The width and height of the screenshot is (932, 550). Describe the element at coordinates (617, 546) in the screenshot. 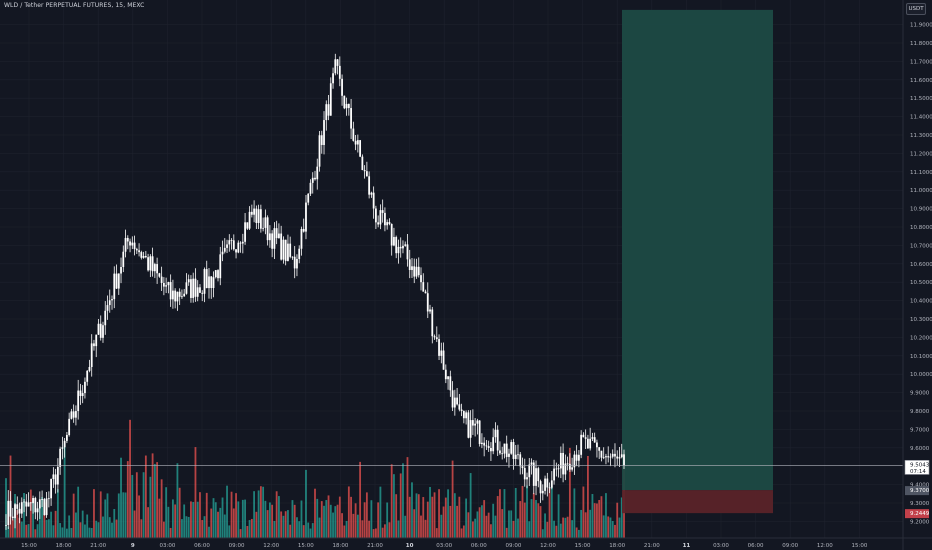

I see `time-tick-label: 18:00` at that location.